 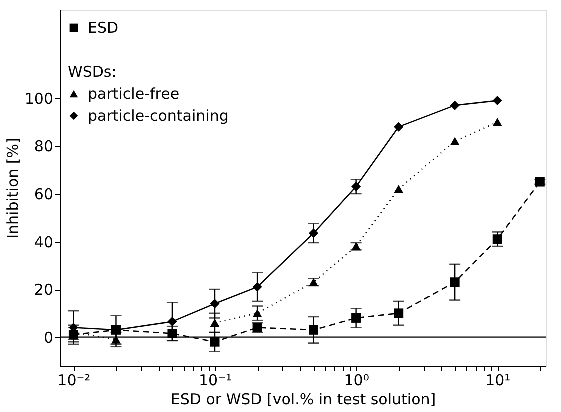 What do you see at coordinates (498, 381) in the screenshot?
I see `x-tick-label: 10¹` at bounding box center [498, 381].